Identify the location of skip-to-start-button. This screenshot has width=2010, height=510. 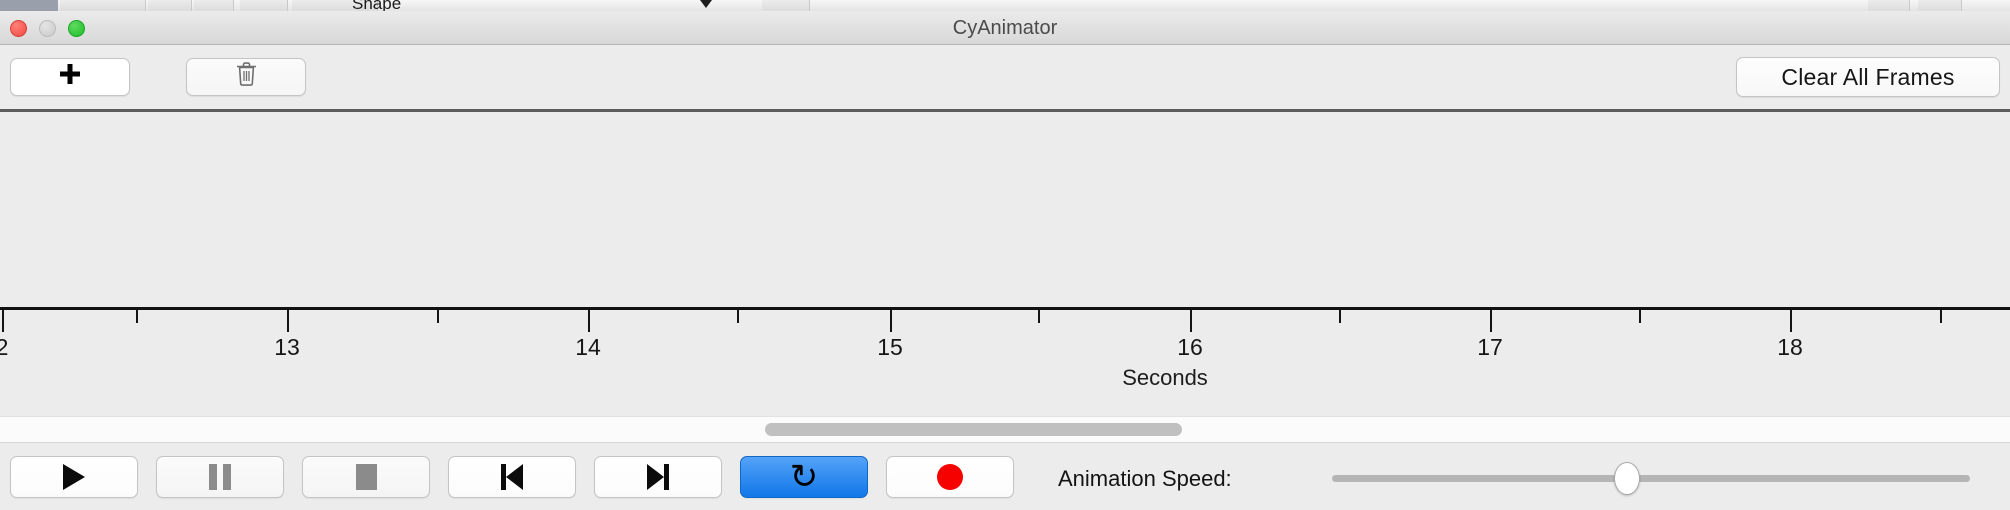
(512, 477).